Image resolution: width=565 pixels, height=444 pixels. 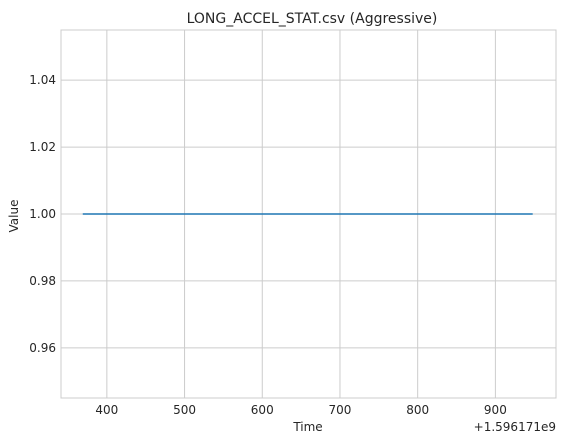 What do you see at coordinates (340, 410) in the screenshot?
I see `x-tick-label: 700` at bounding box center [340, 410].